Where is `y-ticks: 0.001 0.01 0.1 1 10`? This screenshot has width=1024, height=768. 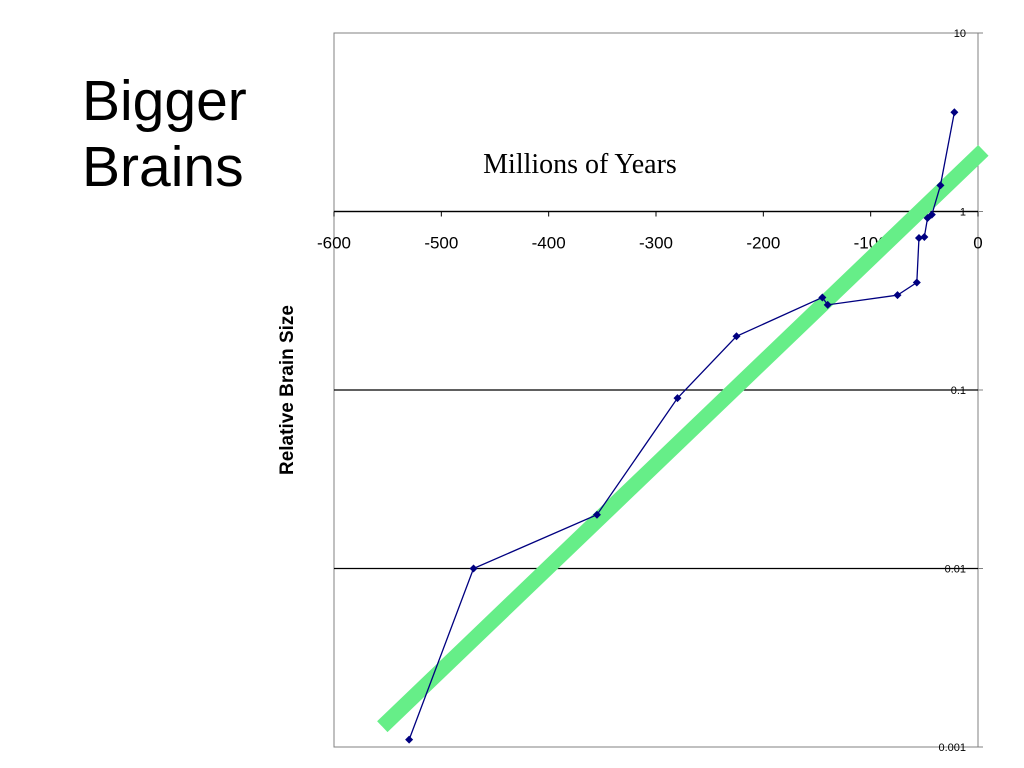
y-ticks: 0.001 0.01 0.1 1 10 is located at coordinates (960, 391).